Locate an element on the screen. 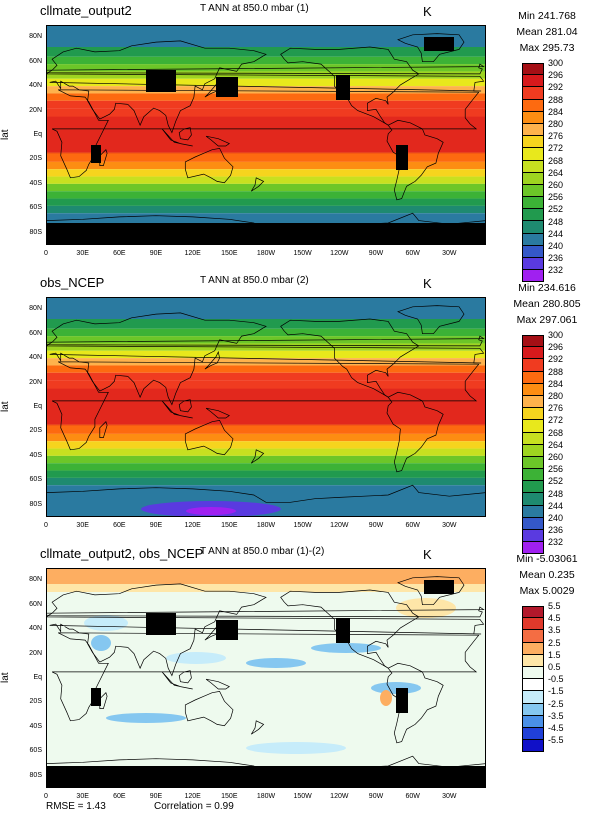  lon-tick-label: 30E is located at coordinates (82, 796).